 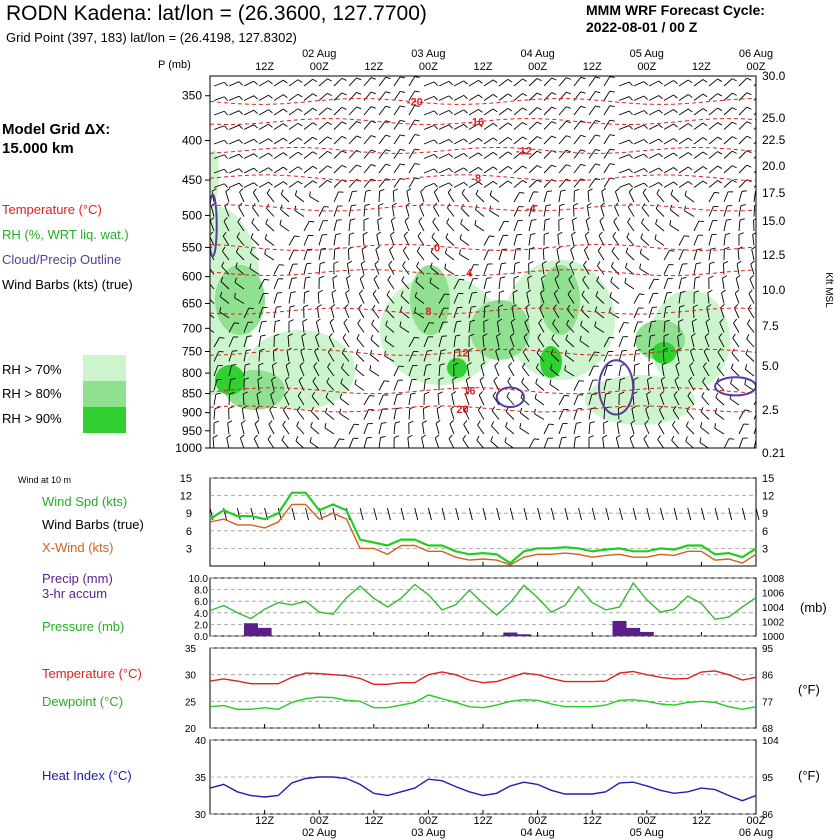 What do you see at coordinates (768, 778) in the screenshot?
I see `heat-tick-f: 95` at bounding box center [768, 778].